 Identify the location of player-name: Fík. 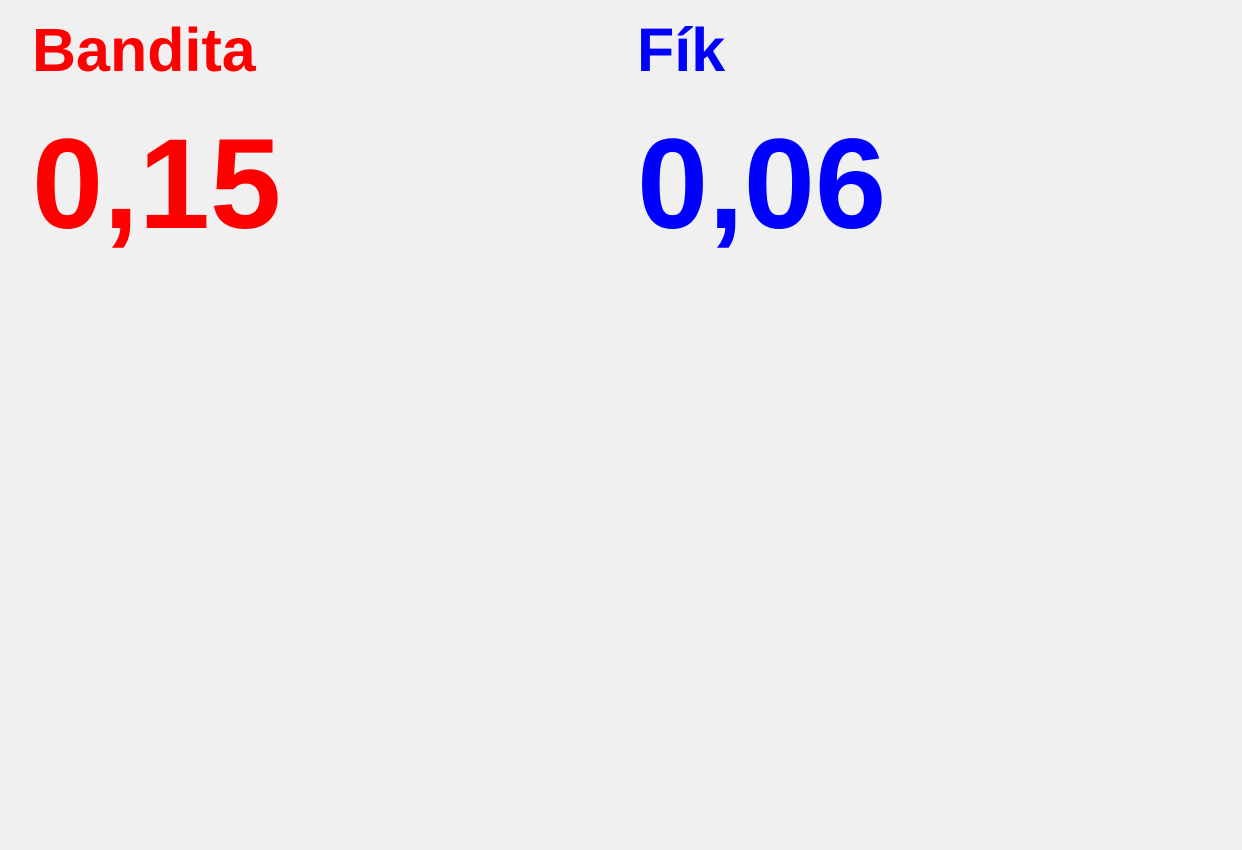
(681, 50).